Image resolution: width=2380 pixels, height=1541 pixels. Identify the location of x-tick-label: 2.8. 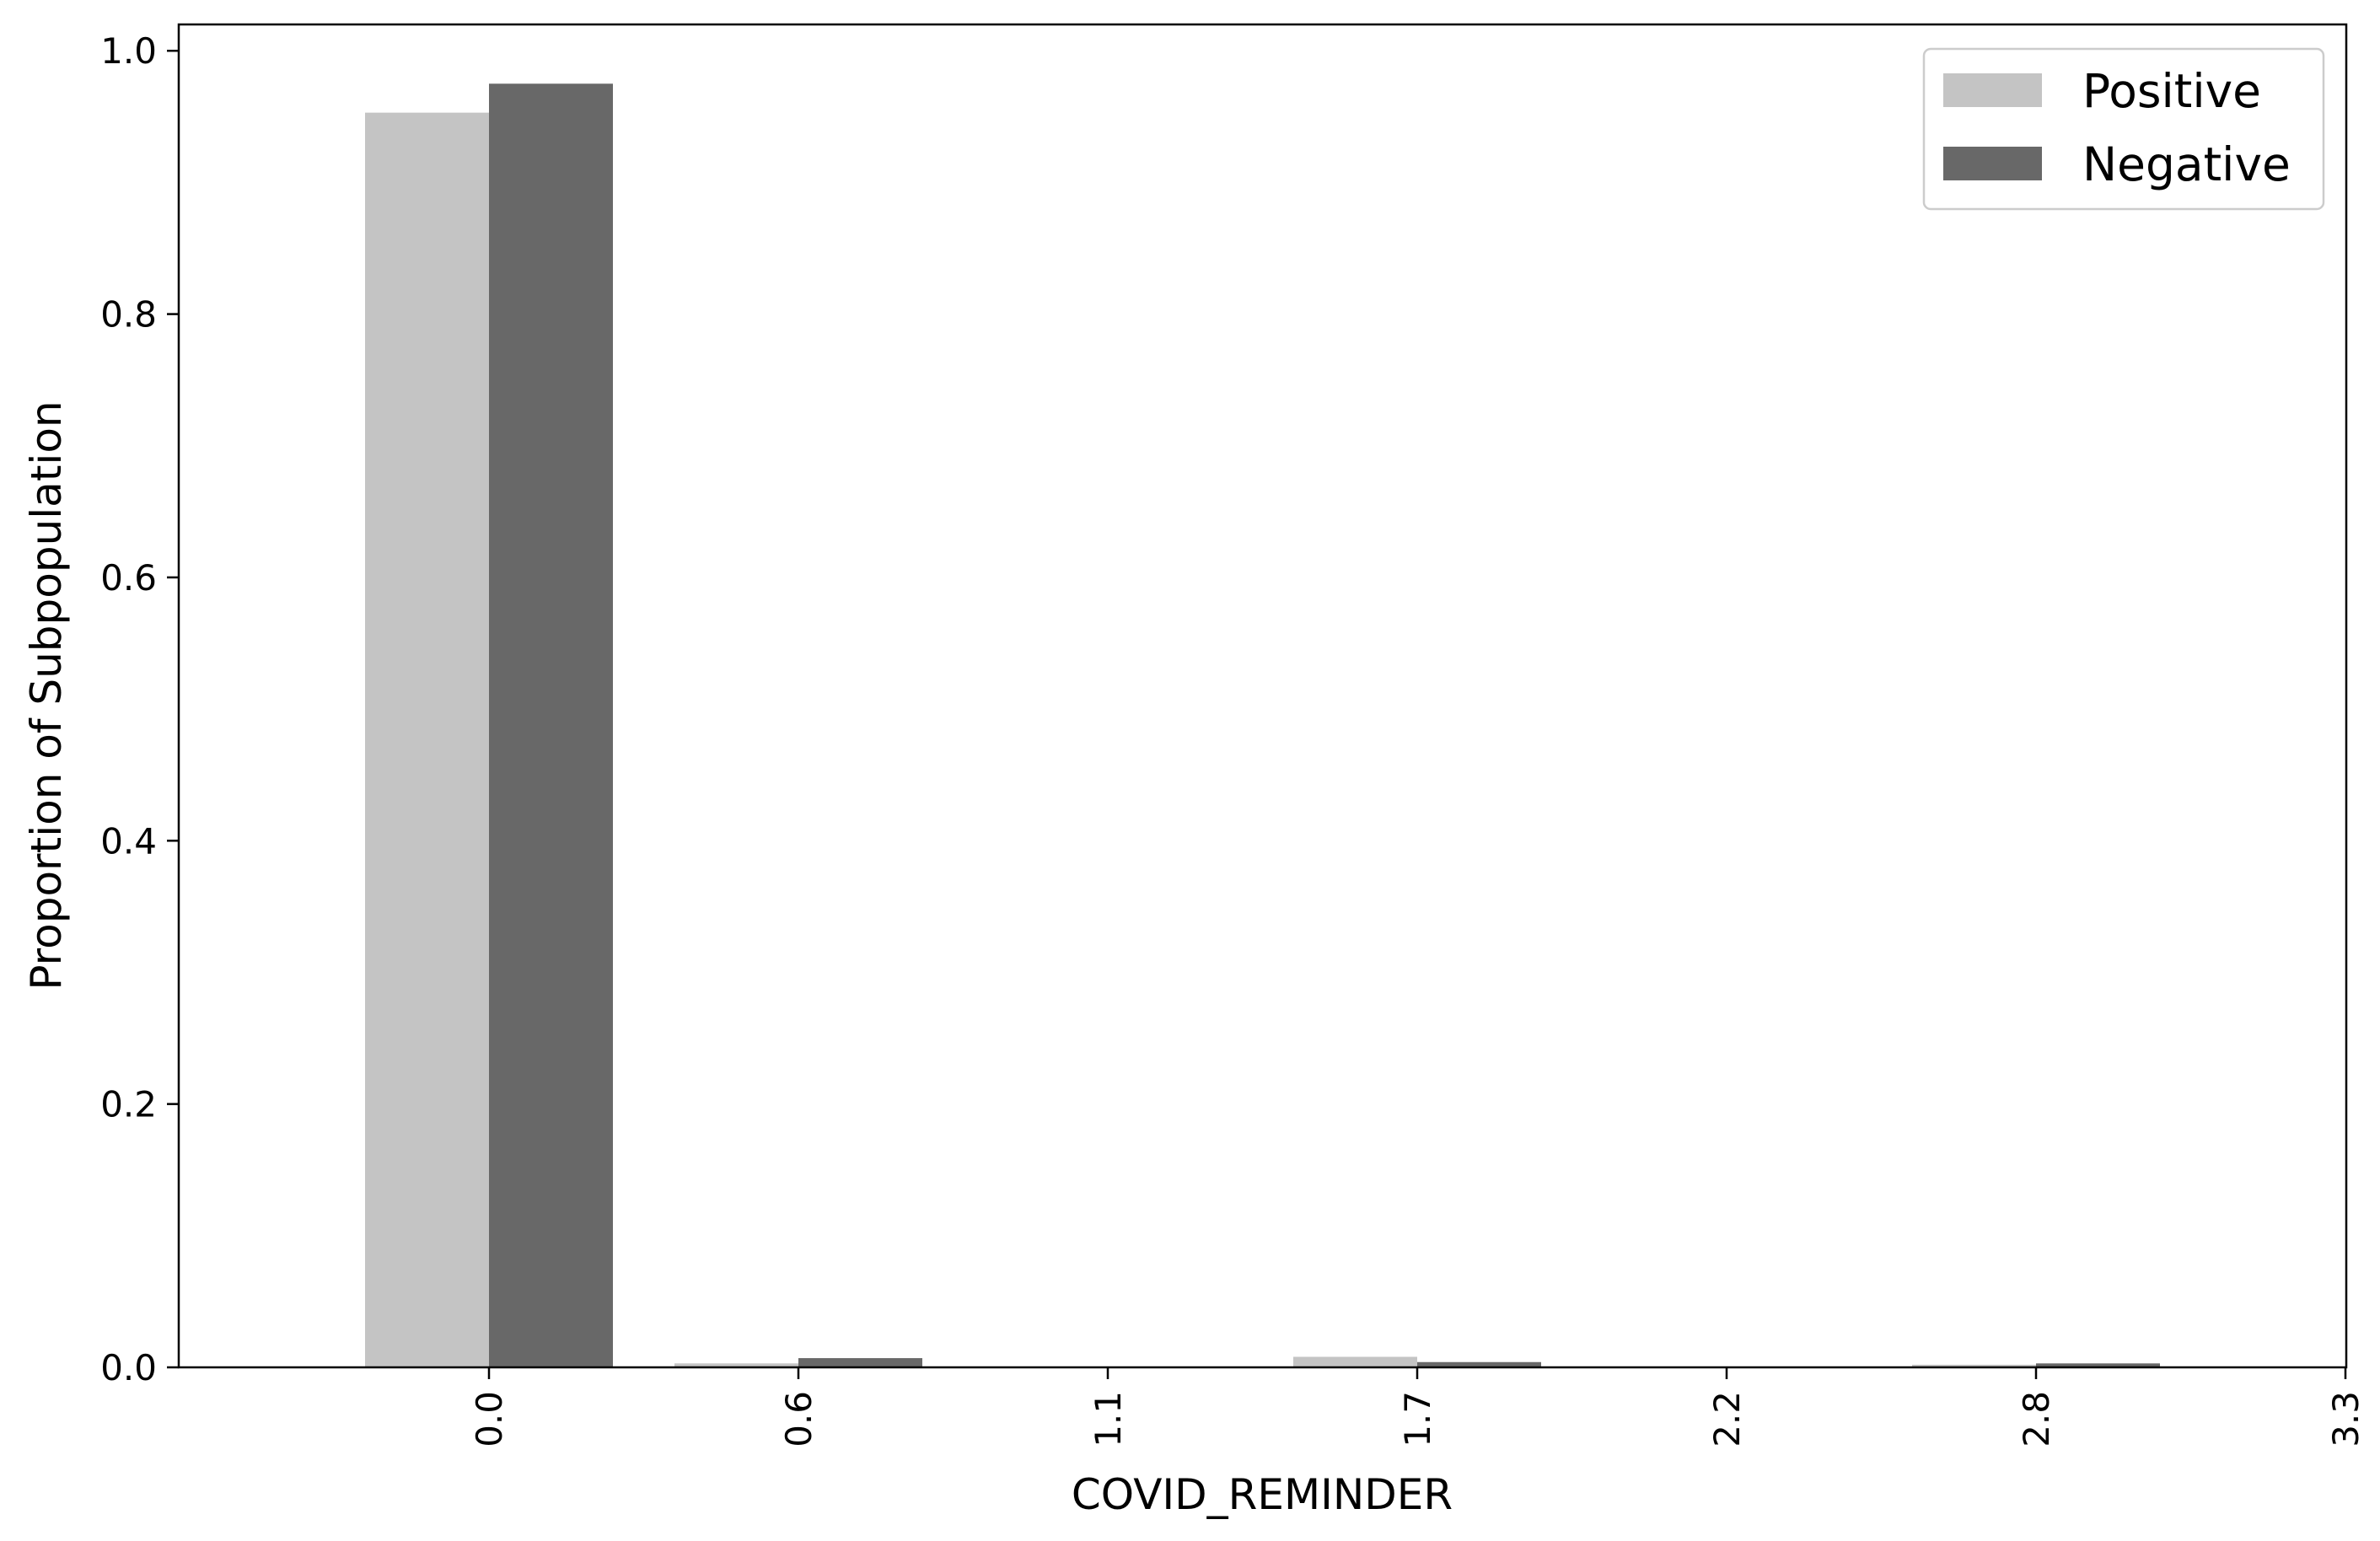
(2036, 1419).